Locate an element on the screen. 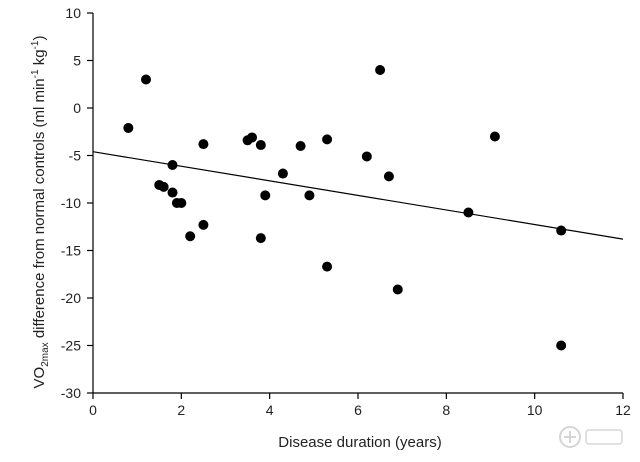  y-tick-label: 0 is located at coordinates (77, 108).